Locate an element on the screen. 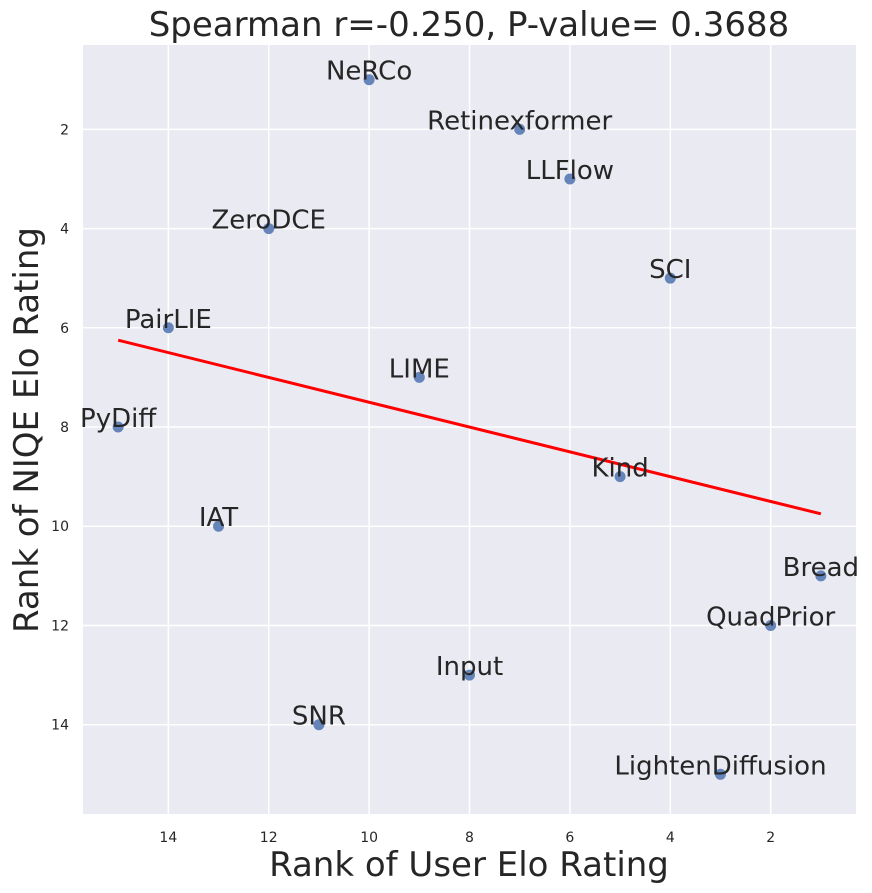 Image resolution: width=872 pixels, height=893 pixels. y-tick-label: 10 is located at coordinates (60, 527).